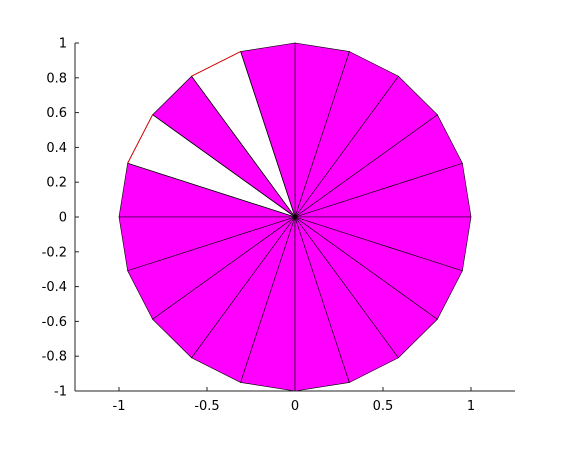 This screenshot has height=450, width=570. I want to click on x-tick-label-3: 0.5, so click(383, 406).